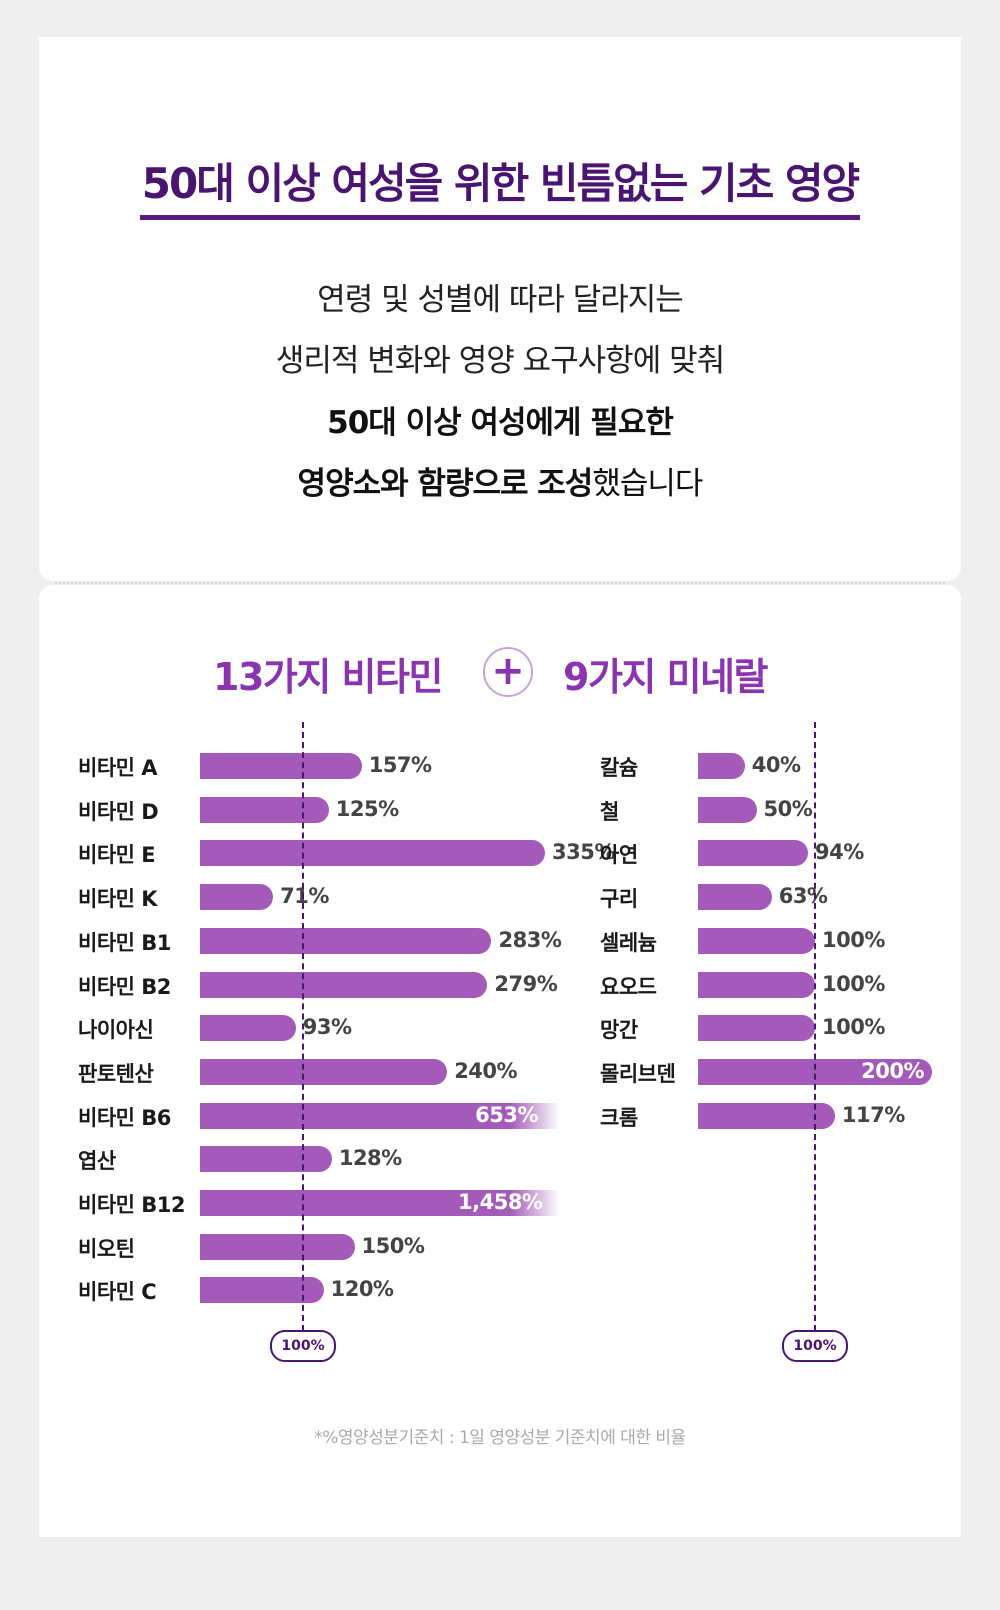 This screenshot has height=1610, width=1000. Describe the element at coordinates (97, 1161) in the screenshot. I see `category-label: 엽산` at that location.